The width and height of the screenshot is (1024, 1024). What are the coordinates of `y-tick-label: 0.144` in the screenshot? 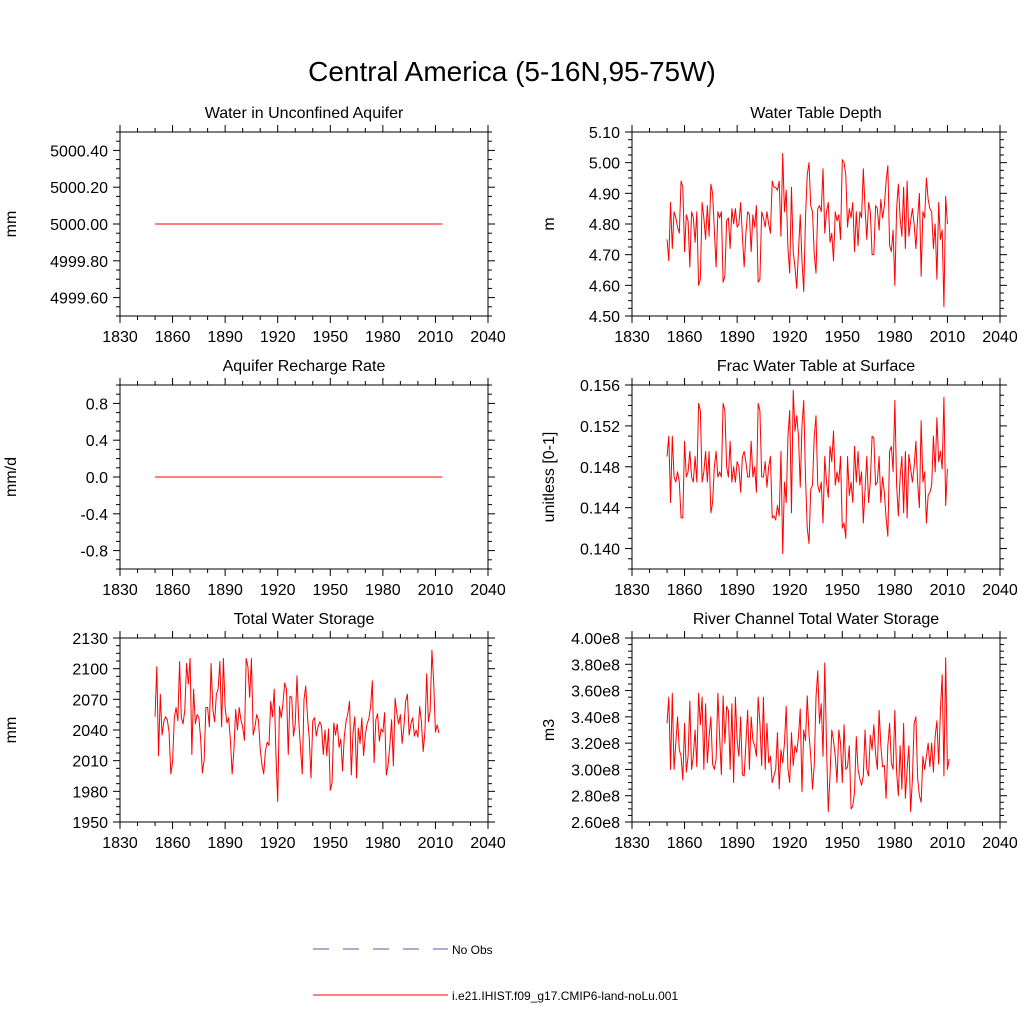 It's located at (600, 509).